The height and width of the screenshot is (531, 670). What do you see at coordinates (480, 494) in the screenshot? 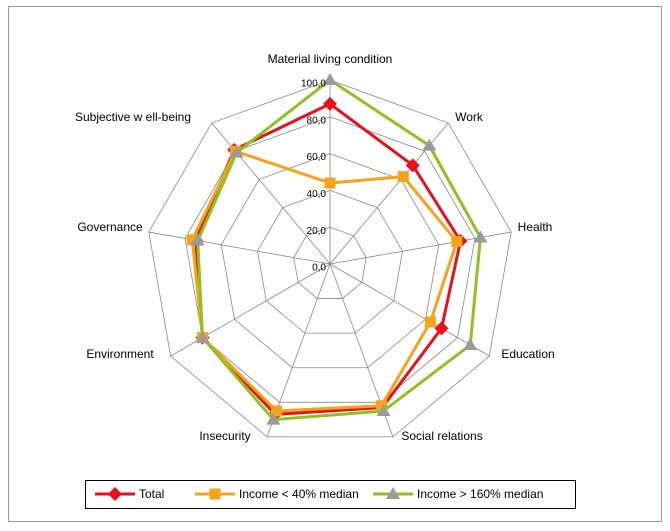
I see `legend-label: Income > 160% median` at bounding box center [480, 494].